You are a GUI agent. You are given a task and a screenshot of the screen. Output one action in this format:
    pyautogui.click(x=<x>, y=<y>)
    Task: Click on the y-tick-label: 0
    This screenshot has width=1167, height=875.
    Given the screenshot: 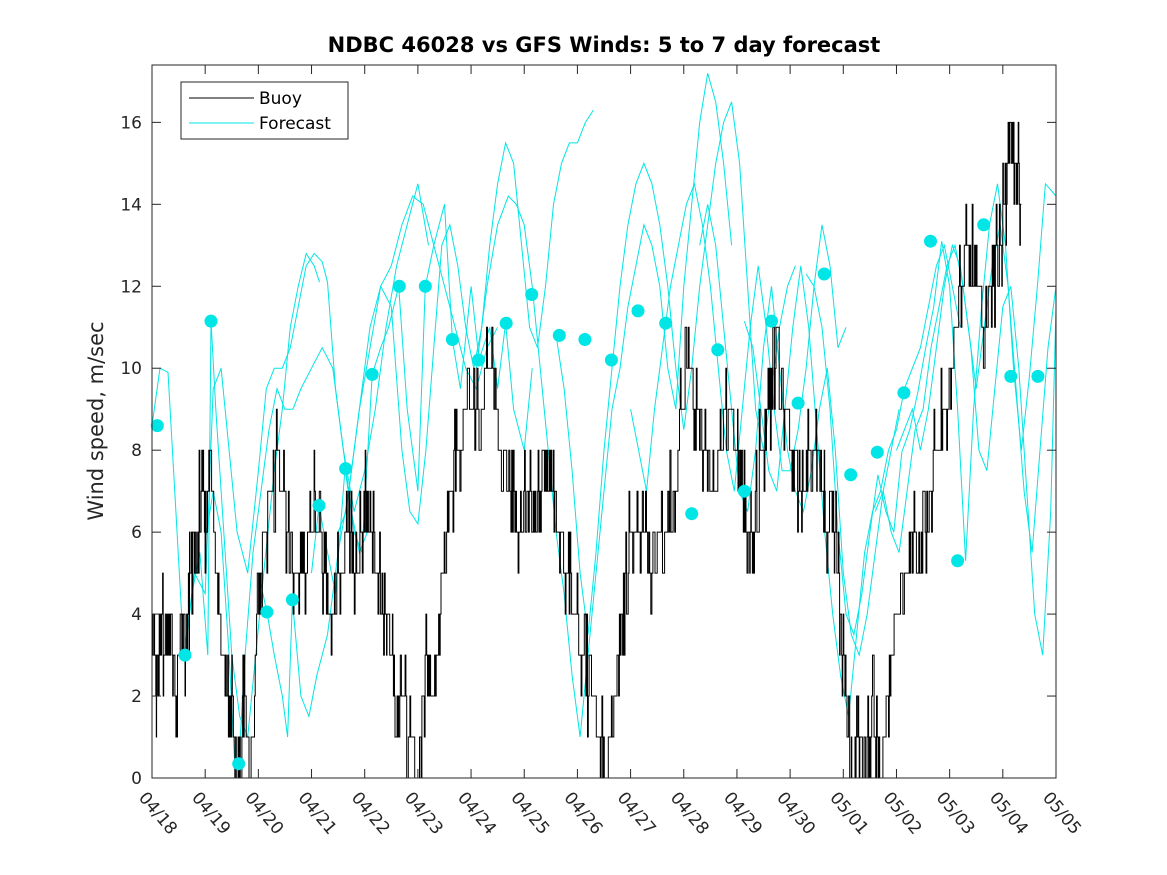 What is the action you would take?
    pyautogui.click(x=136, y=779)
    